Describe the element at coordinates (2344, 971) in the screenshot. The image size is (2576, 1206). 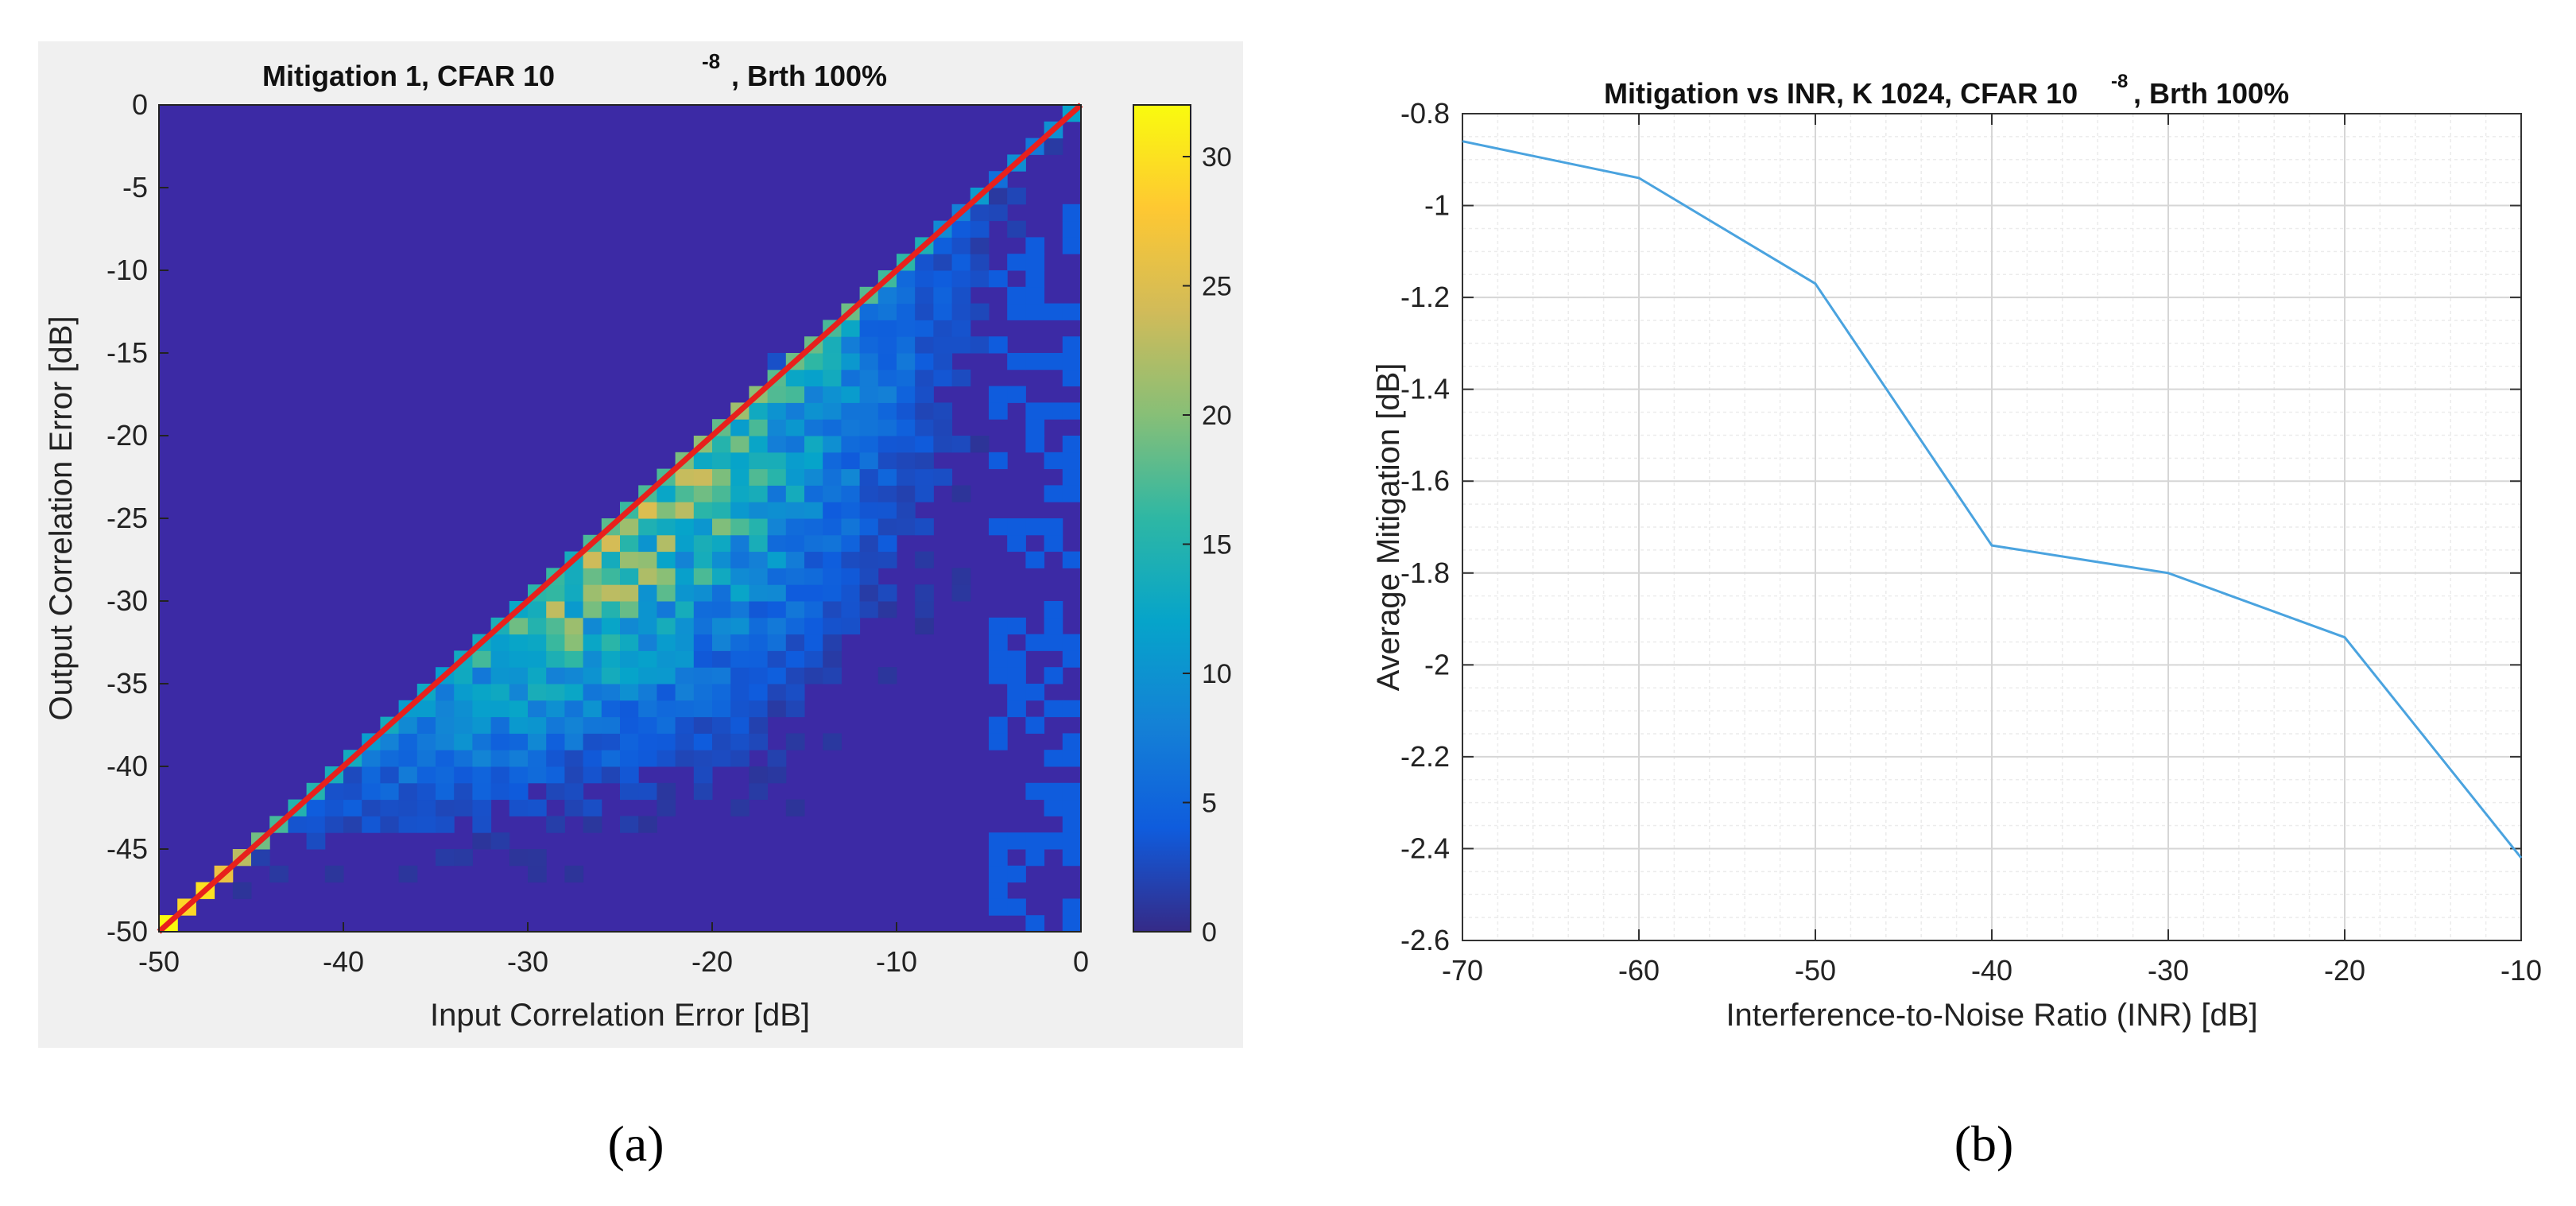
I see `line-x-tick-label: -20` at that location.